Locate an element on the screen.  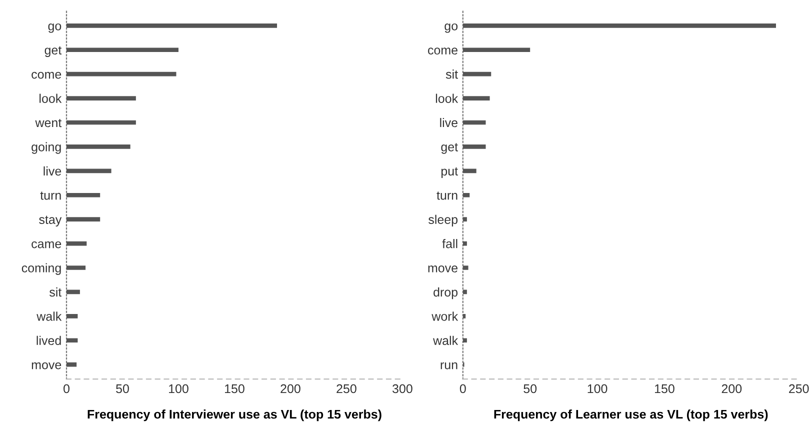
y-tick-label: run is located at coordinates (449, 366).